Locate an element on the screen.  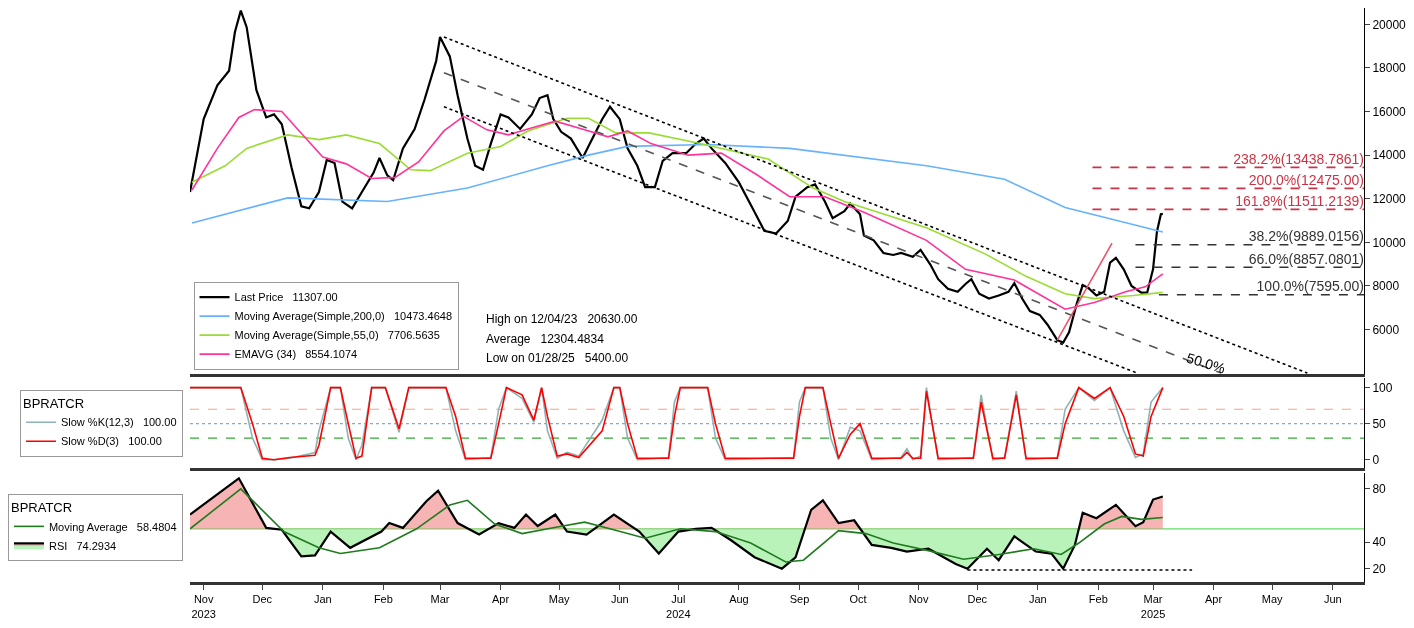
annotation: Low on 01/28/25 5400.00 is located at coordinates (557, 358).